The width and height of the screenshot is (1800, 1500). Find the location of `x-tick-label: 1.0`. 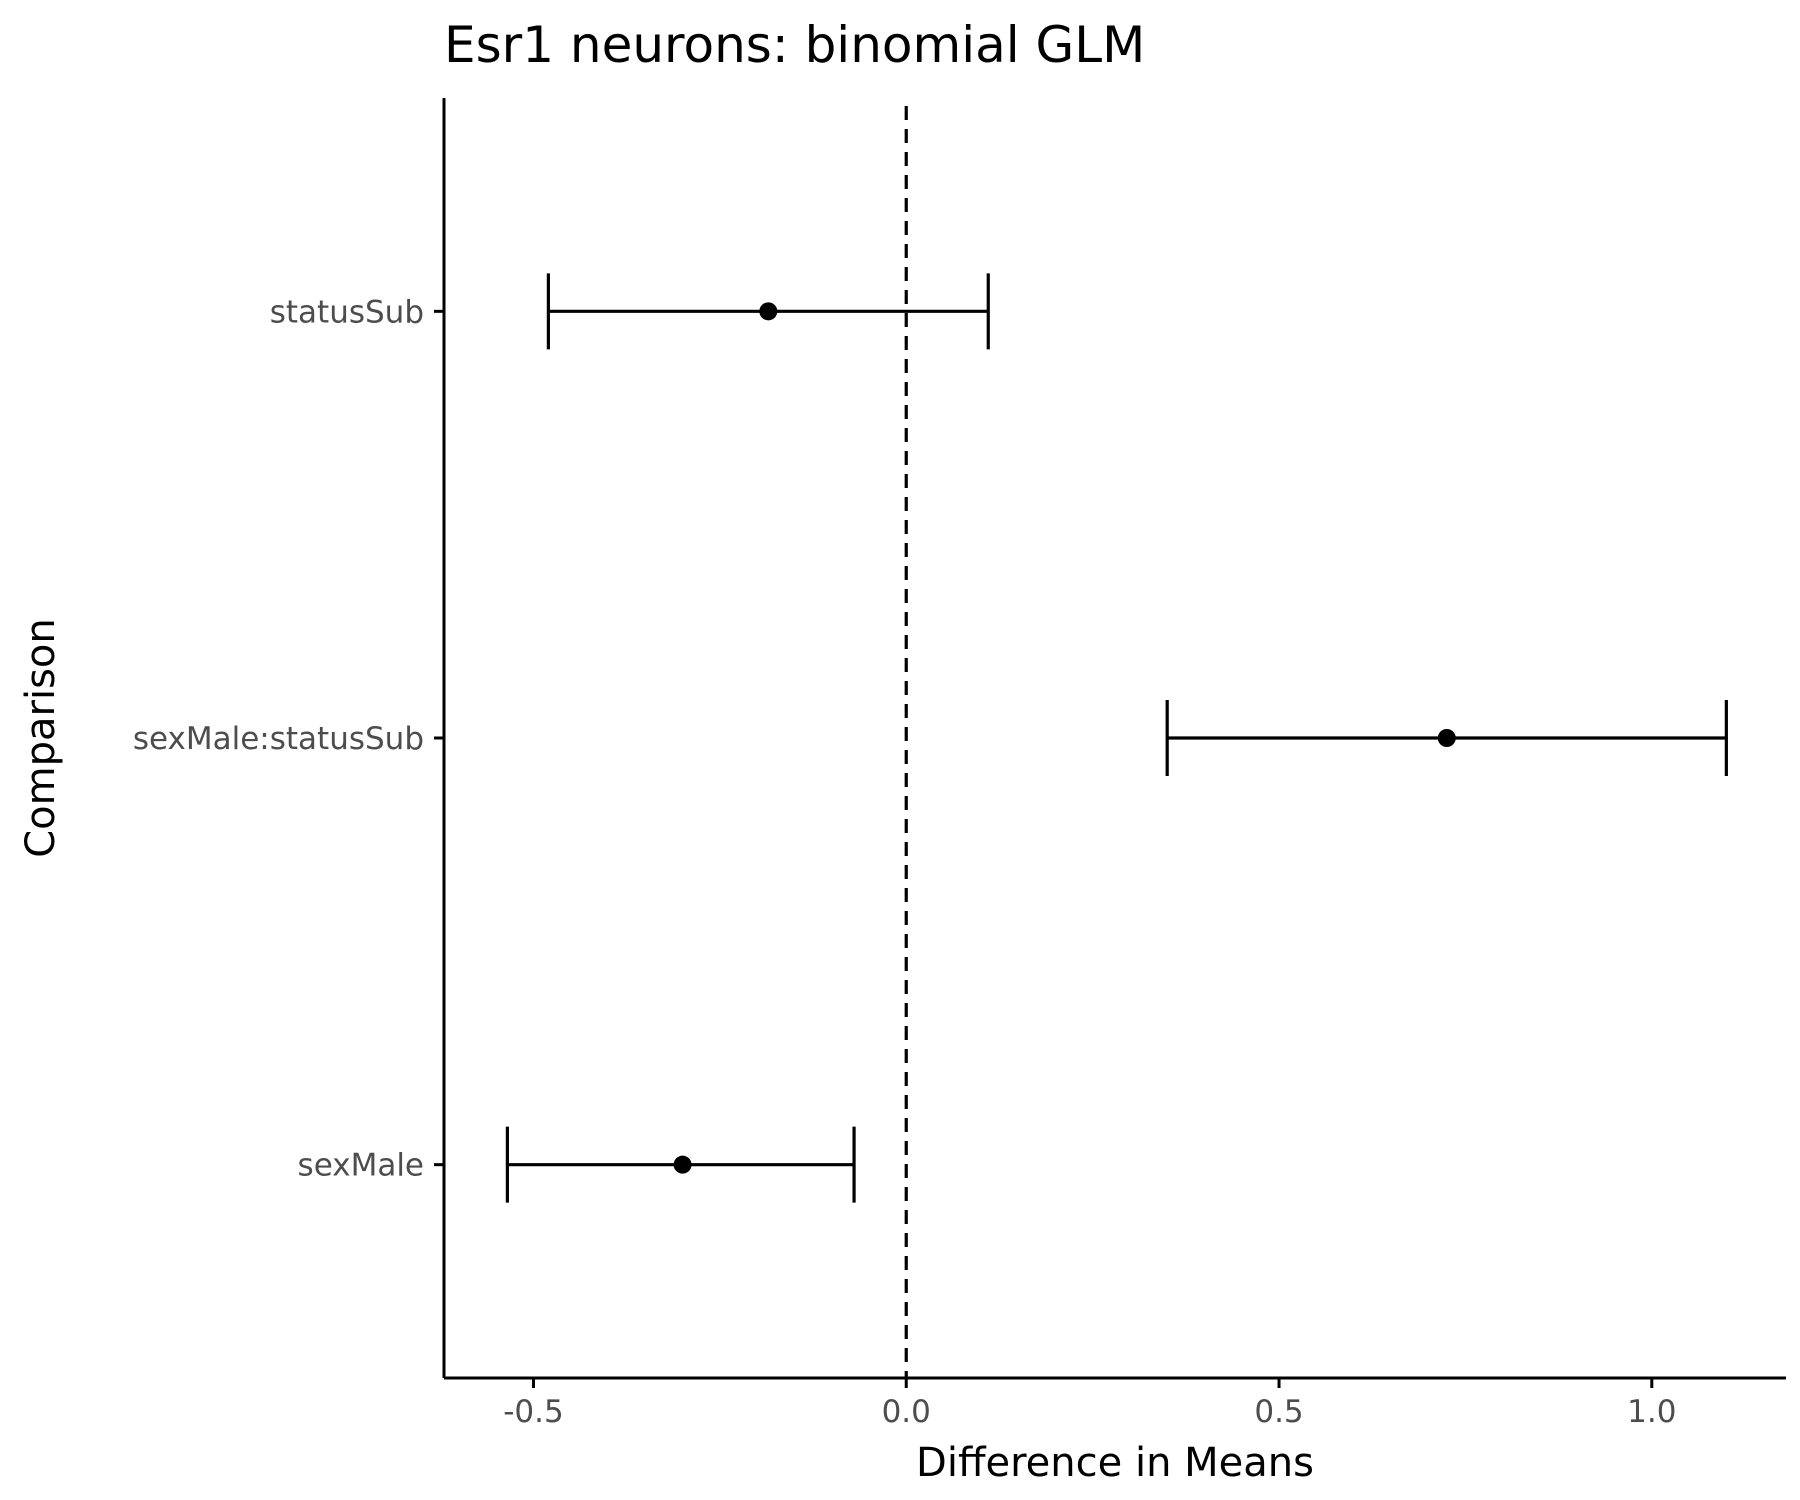

x-tick-label: 1.0 is located at coordinates (1651, 1412).